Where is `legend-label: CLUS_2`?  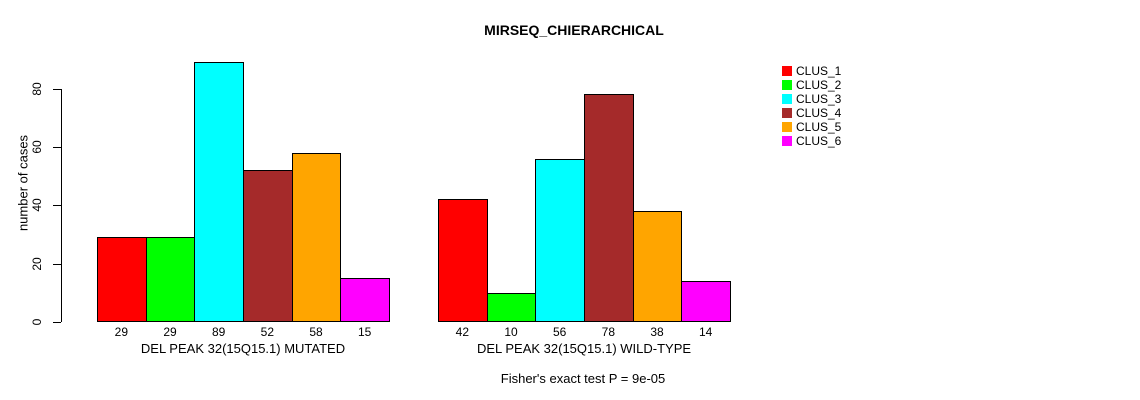 legend-label: CLUS_2 is located at coordinates (819, 85).